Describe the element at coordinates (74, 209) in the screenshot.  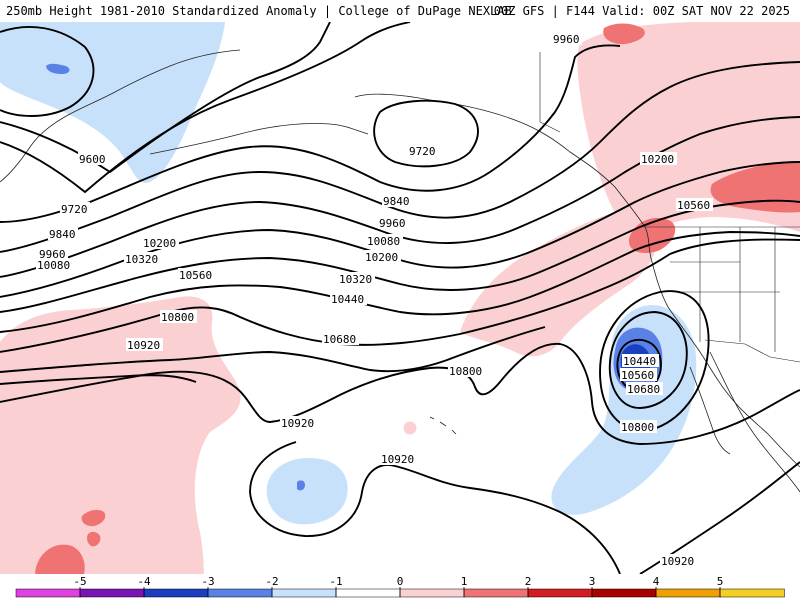
I see `contour-label-9720-west: 9720` at that location.